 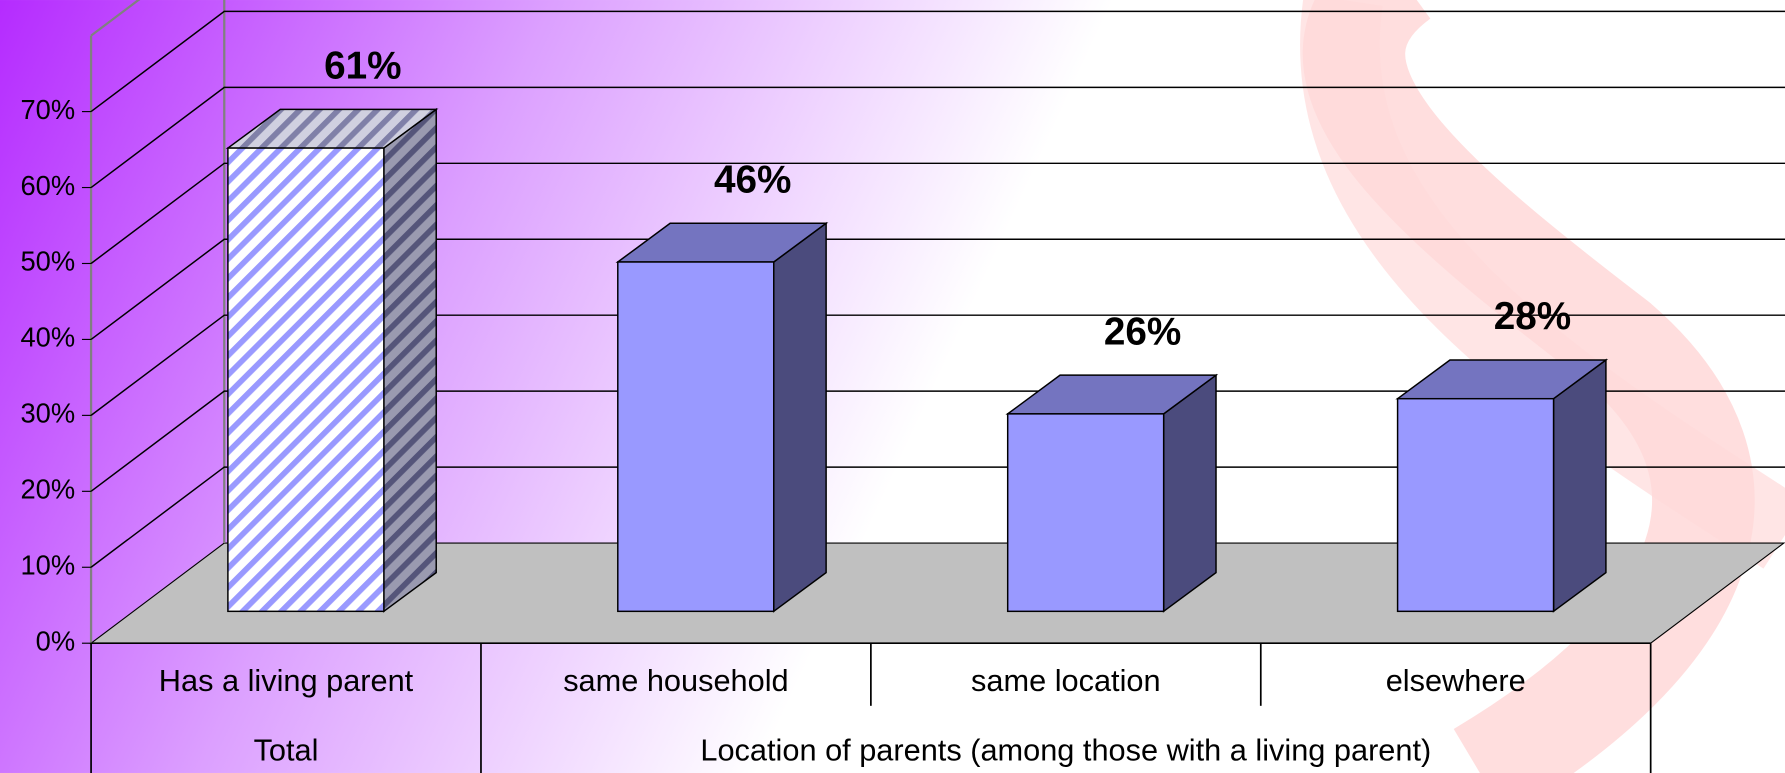 I want to click on group-label: Total, so click(x=286, y=750).